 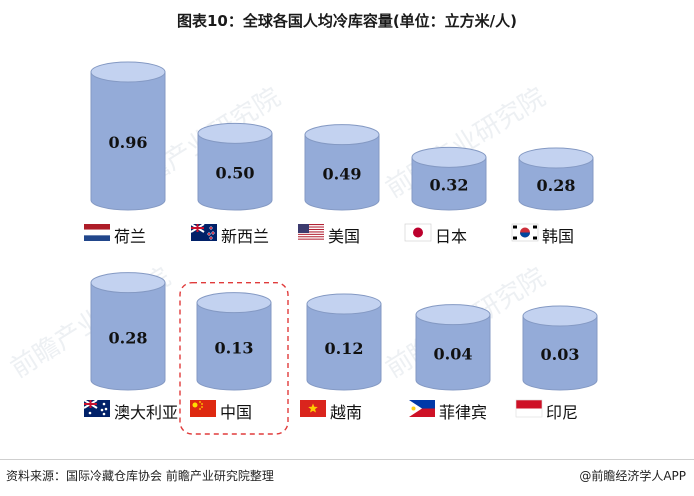 I want to click on category-label: 澳大利亚, so click(x=146, y=412).